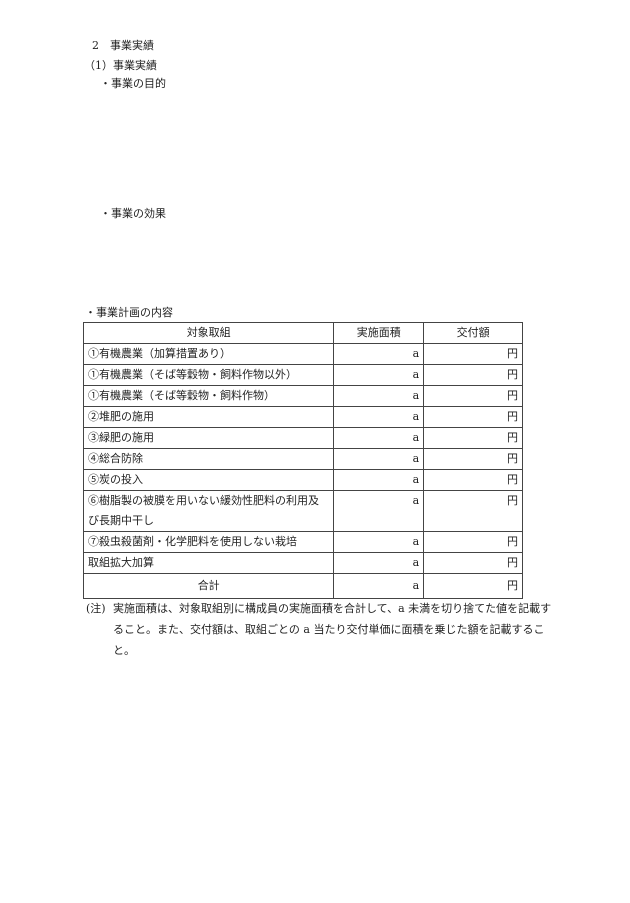  I want to click on table-row: ①有機農業（そば等穀物・飼料作物） a 円, so click(302, 396).